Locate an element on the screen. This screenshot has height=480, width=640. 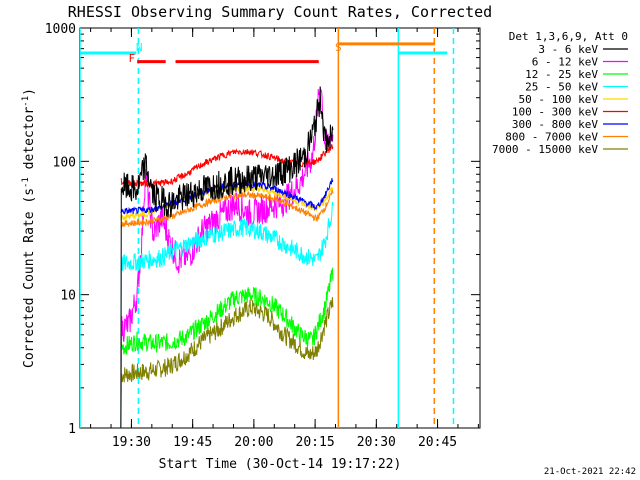
y-tick-label: 10 is located at coordinates (68, 296).